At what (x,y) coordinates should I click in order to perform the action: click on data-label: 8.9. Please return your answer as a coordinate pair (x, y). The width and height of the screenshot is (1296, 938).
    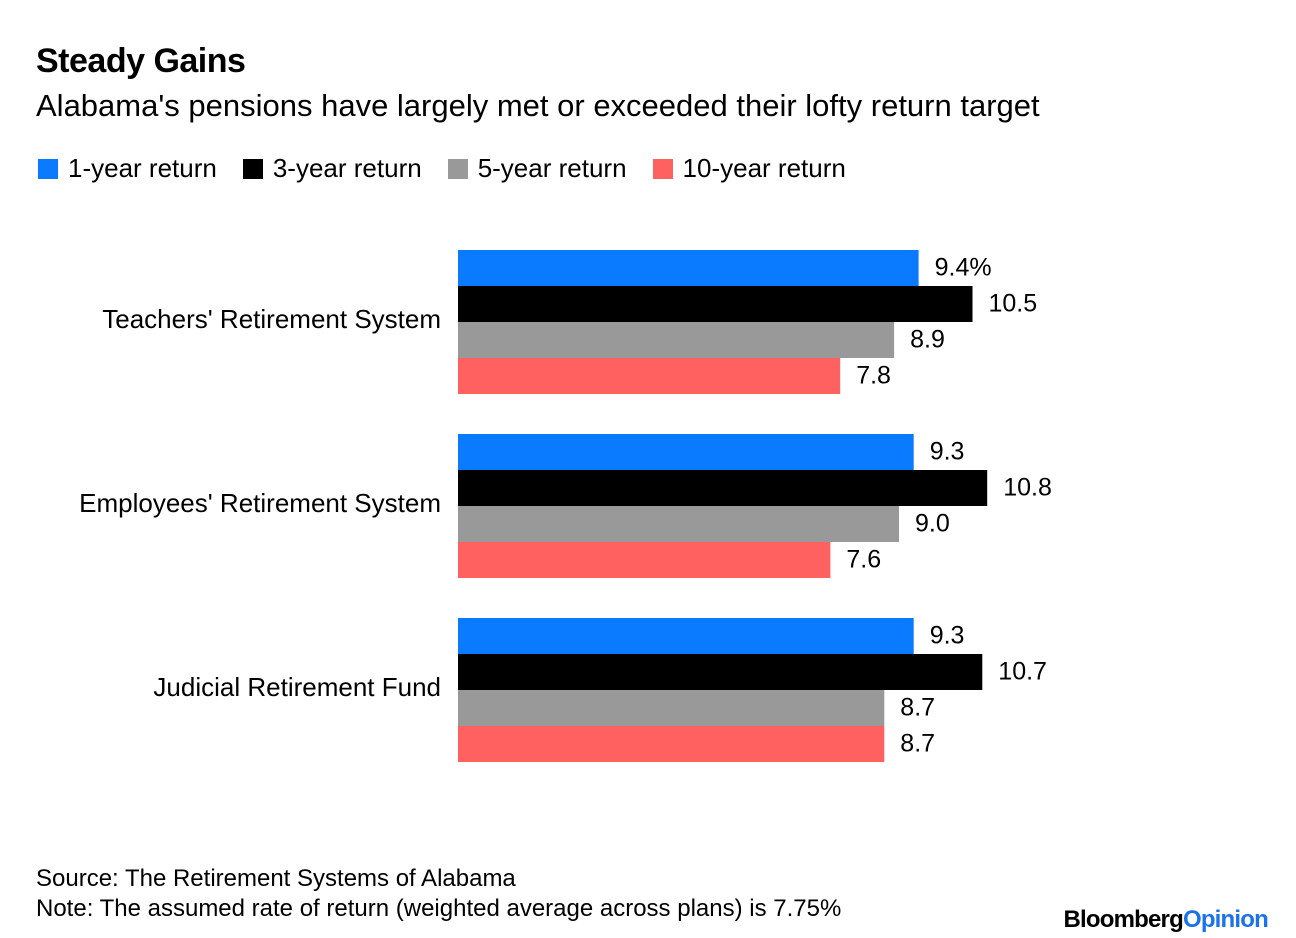
    Looking at the image, I should click on (927, 340).